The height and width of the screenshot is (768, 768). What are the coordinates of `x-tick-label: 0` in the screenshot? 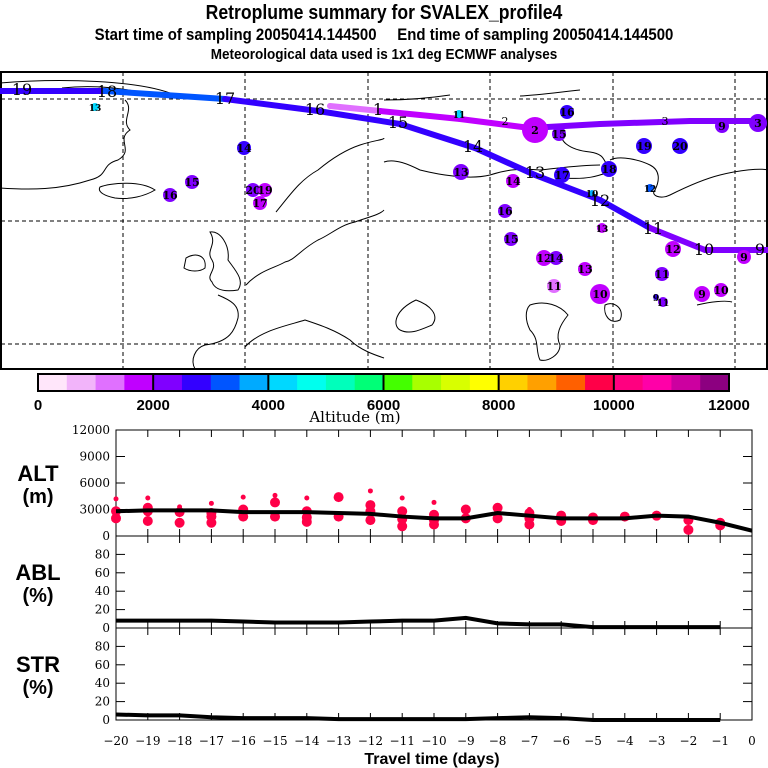 It's located at (752, 741).